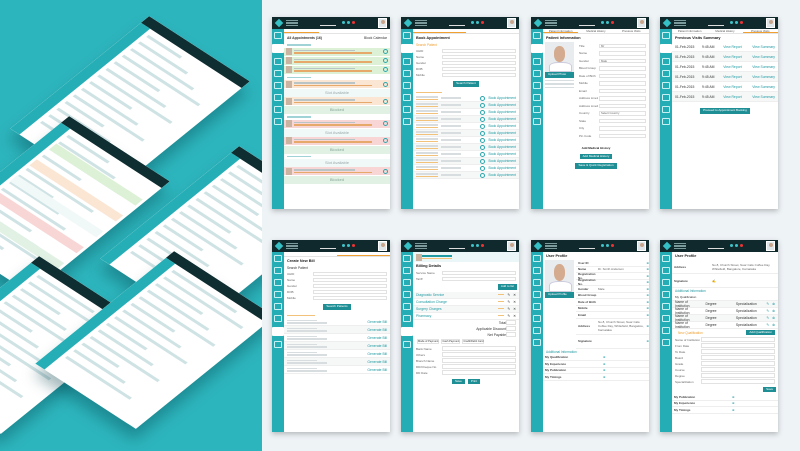 Image resolution: width=800 pixels, height=451 pixels. Describe the element at coordinates (622, 60) in the screenshot. I see `field-input: Male` at that location.